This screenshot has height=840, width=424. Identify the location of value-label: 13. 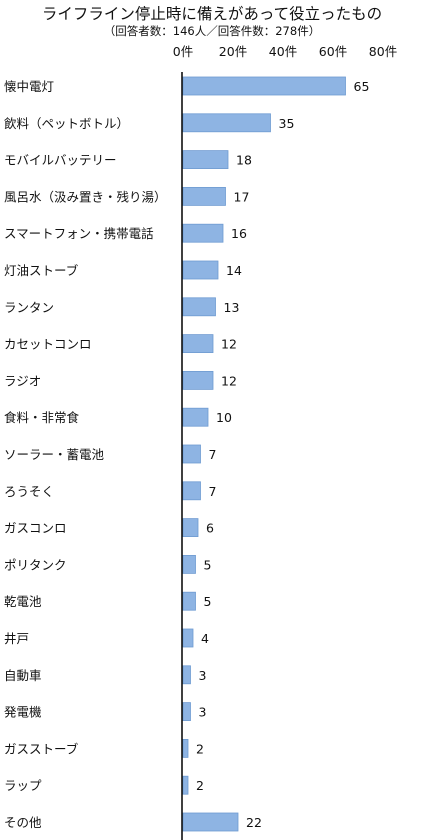
(232, 307).